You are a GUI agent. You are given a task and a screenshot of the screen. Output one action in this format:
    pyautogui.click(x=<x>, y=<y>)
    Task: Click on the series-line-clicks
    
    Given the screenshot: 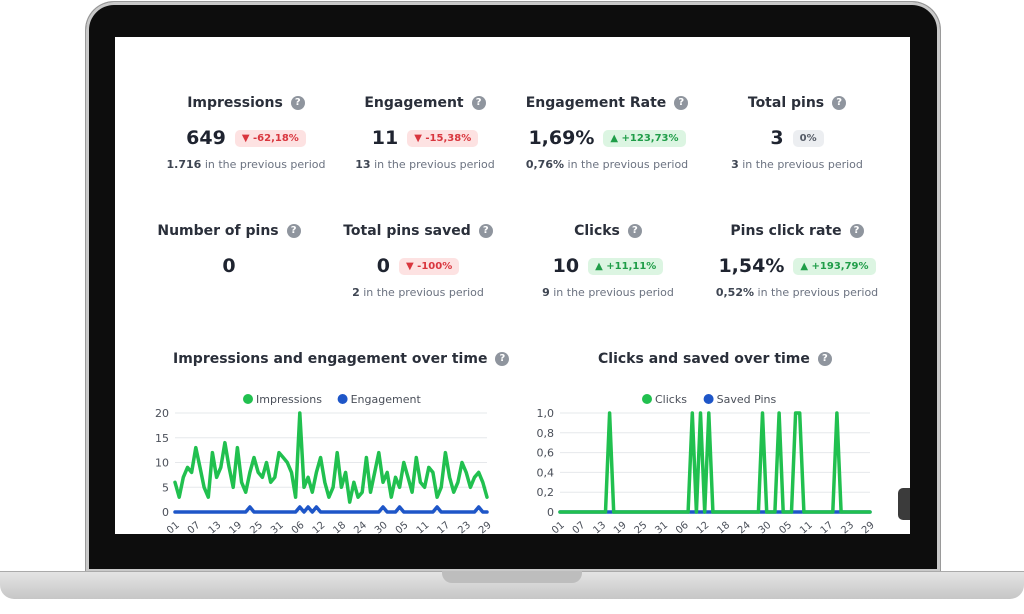 What is the action you would take?
    pyautogui.click(x=715, y=462)
    